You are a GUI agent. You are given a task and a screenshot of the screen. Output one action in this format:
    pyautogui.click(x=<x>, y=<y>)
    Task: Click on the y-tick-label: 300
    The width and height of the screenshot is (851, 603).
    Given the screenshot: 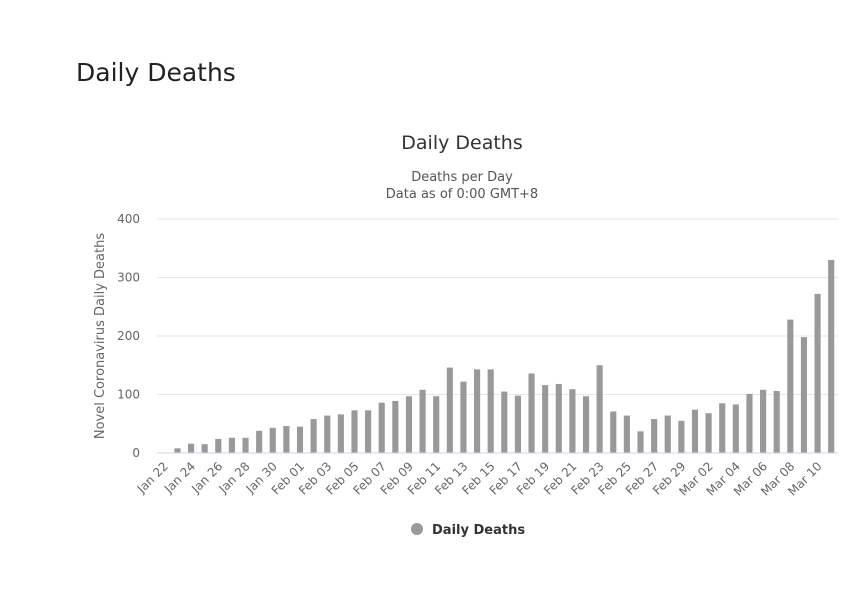 What is the action you would take?
    pyautogui.click(x=128, y=278)
    